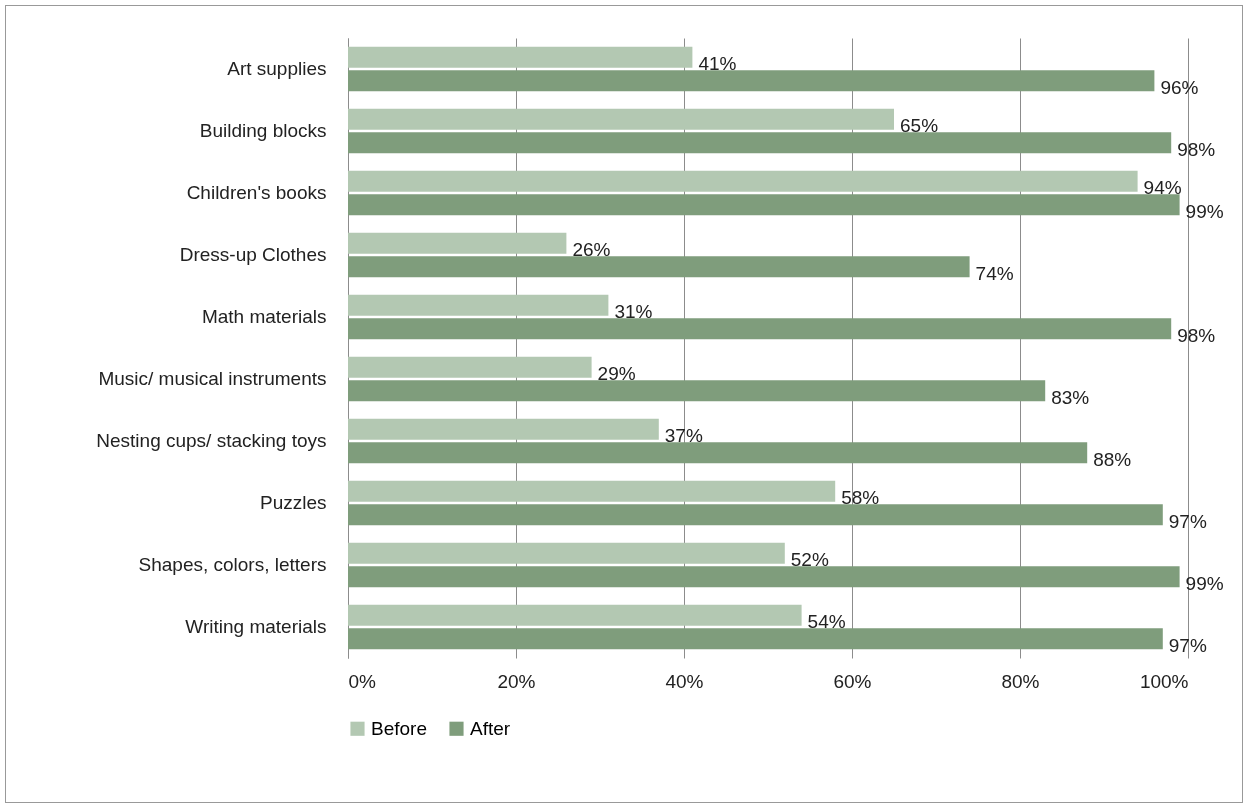  What do you see at coordinates (293, 502) in the screenshot?
I see `y-tick-label: Puzzles` at bounding box center [293, 502].